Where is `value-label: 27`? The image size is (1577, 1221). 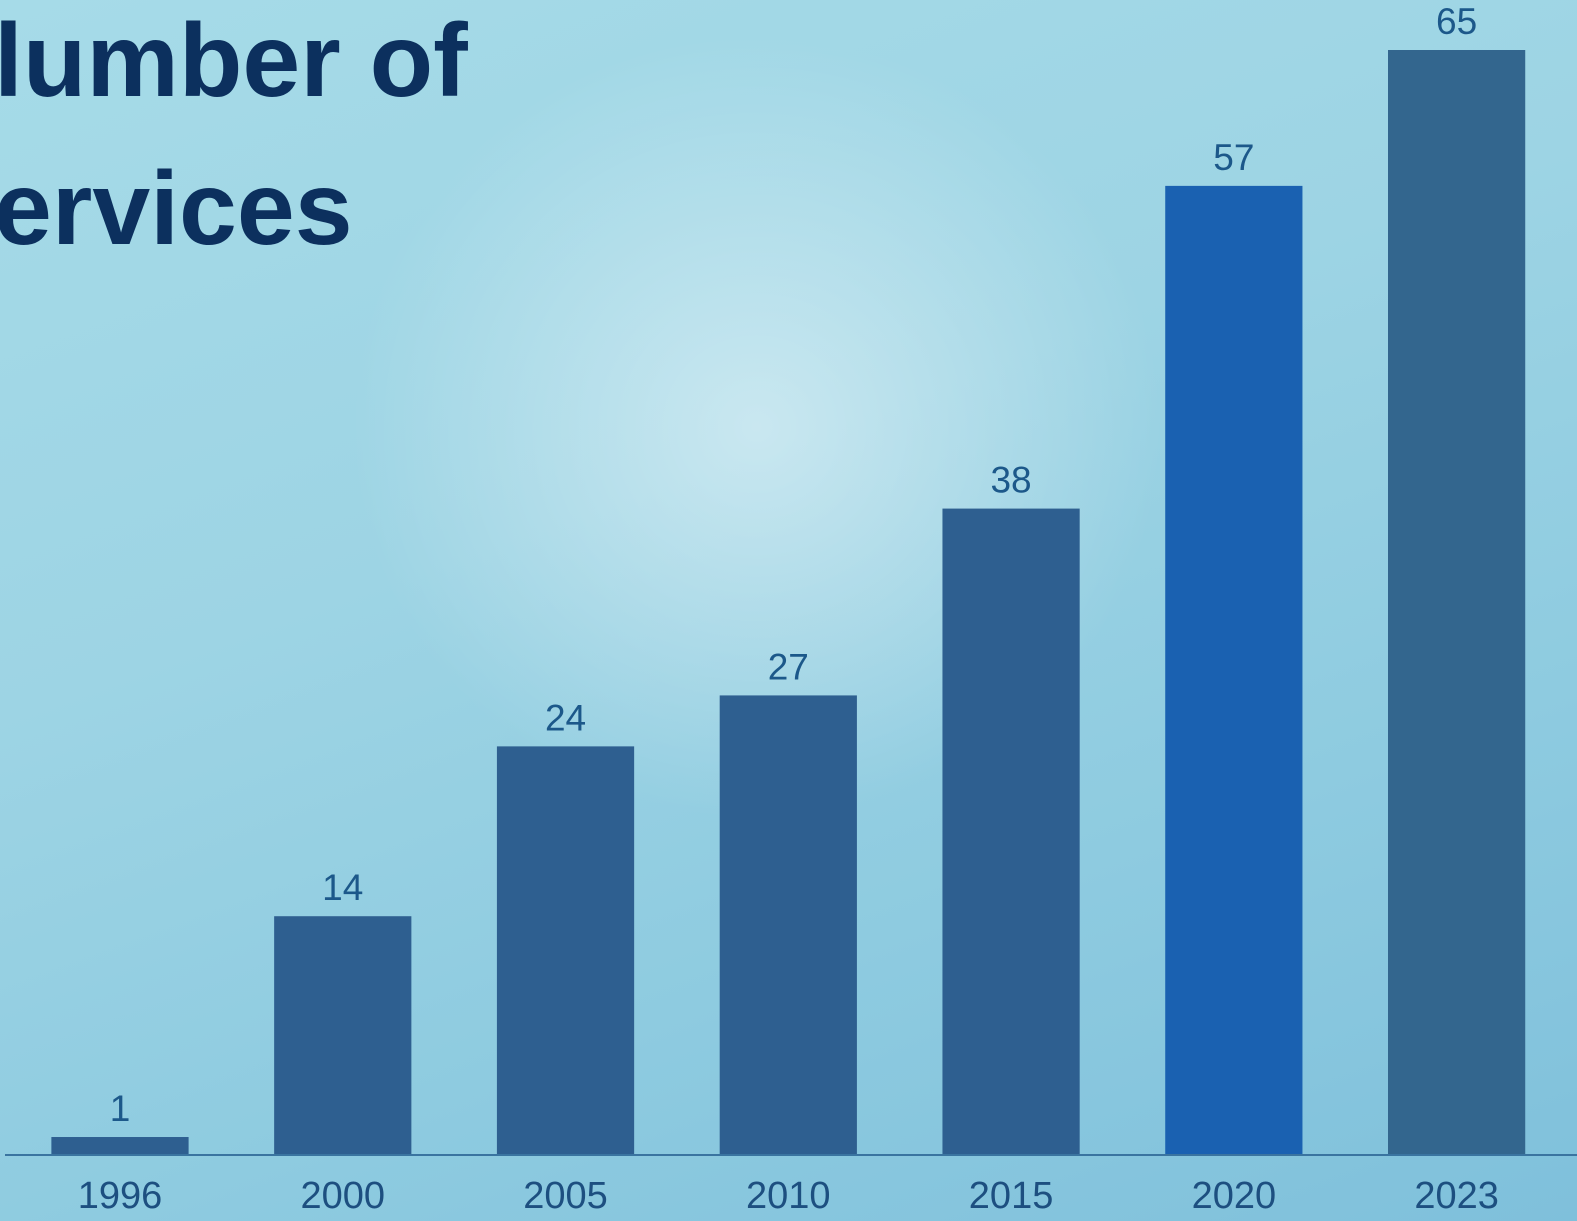 value-label: 27 is located at coordinates (788, 666).